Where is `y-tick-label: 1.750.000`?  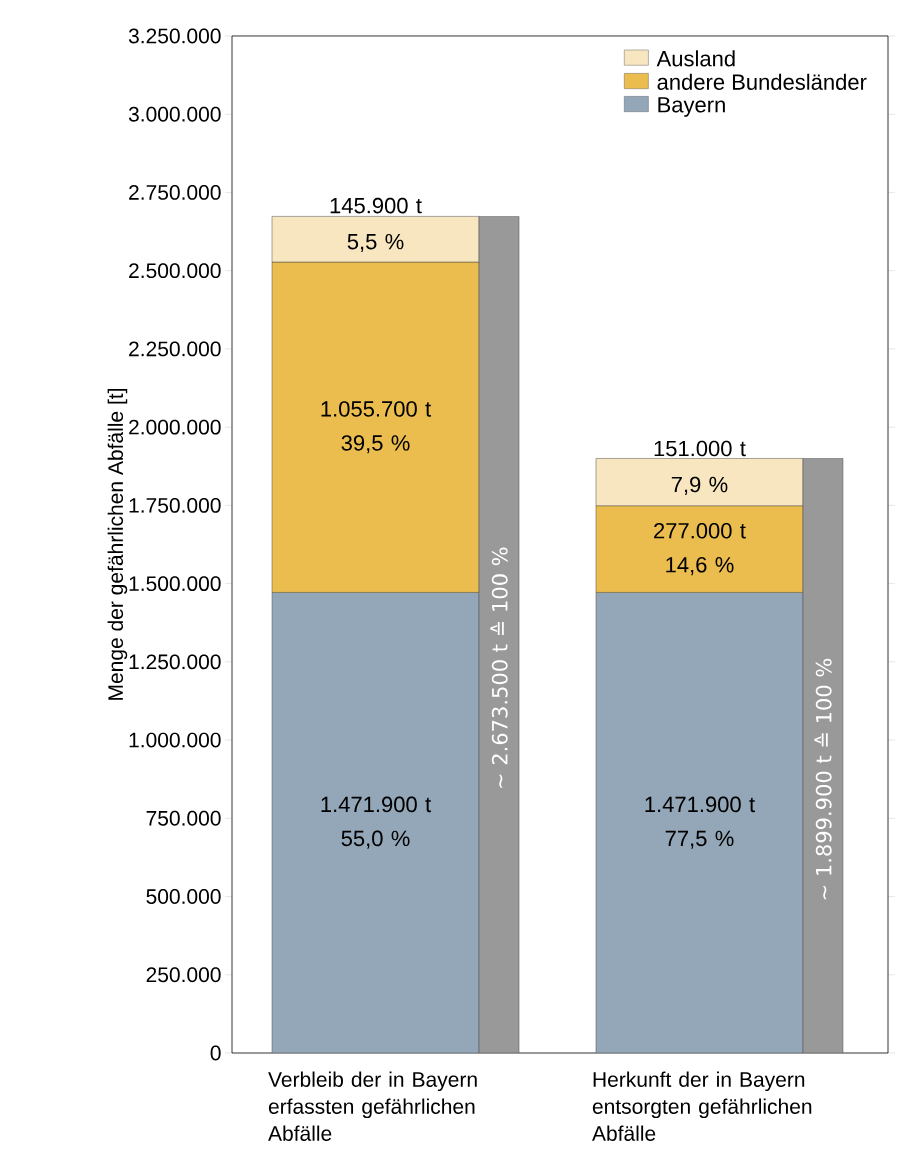 y-tick-label: 1.750.000 is located at coordinates (175, 505).